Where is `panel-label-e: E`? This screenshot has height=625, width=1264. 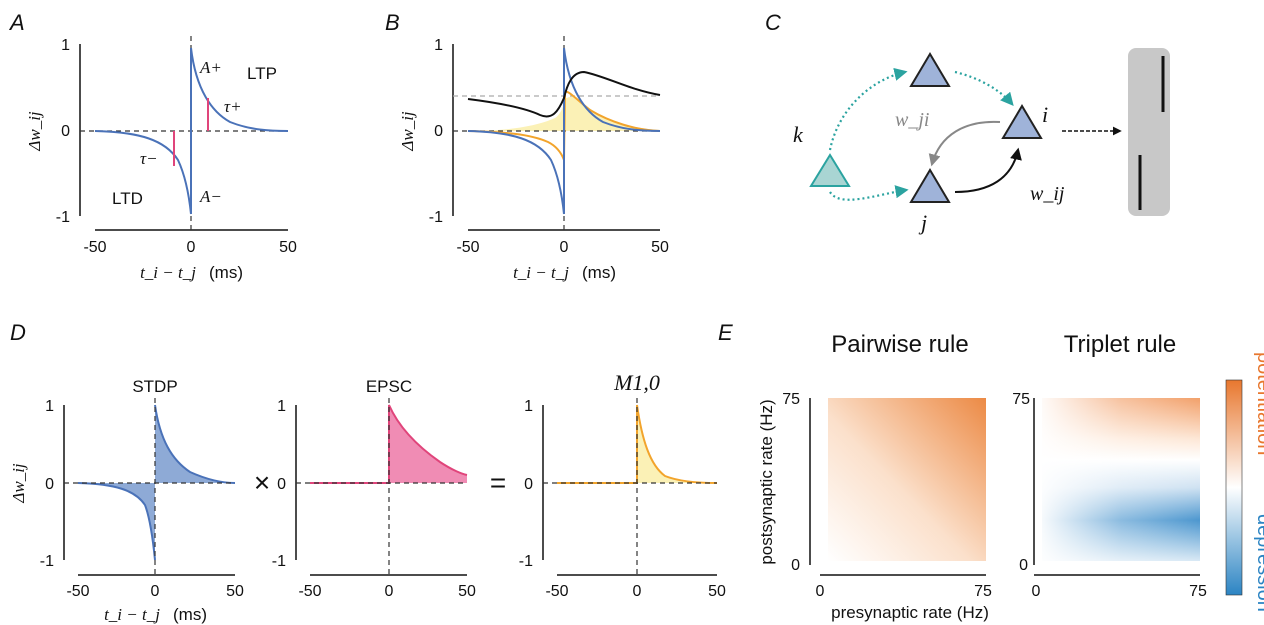
panel-label-e: E is located at coordinates (725, 332).